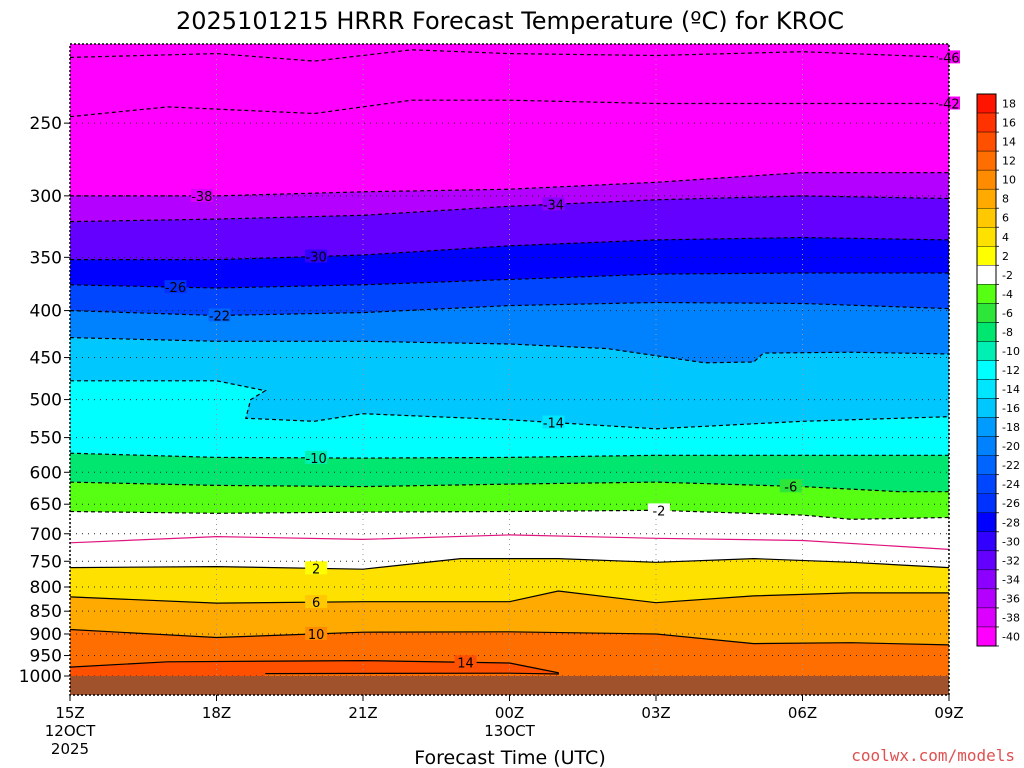  What do you see at coordinates (46, 588) in the screenshot?
I see `y-tick-label-800: 800` at bounding box center [46, 588].